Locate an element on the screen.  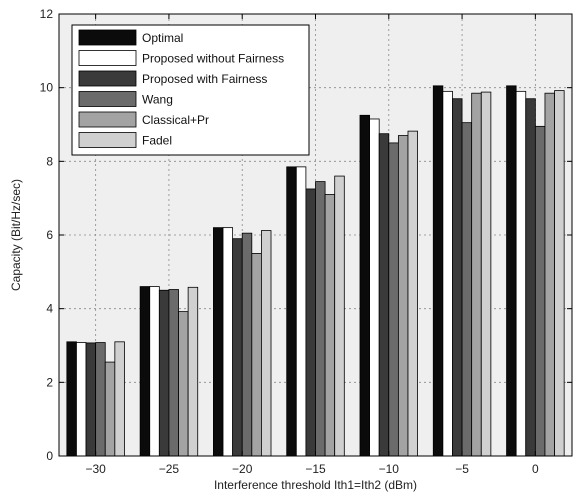
x-tick-label: −5 is located at coordinates (462, 469).